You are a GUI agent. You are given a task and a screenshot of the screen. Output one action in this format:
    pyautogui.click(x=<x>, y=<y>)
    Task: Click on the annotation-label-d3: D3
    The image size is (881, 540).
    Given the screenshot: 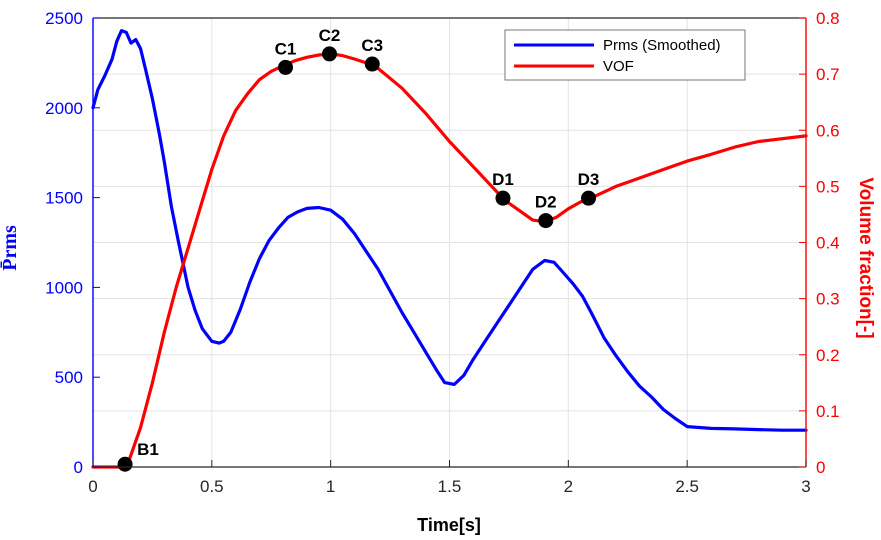 What is the action you would take?
    pyautogui.click(x=589, y=179)
    